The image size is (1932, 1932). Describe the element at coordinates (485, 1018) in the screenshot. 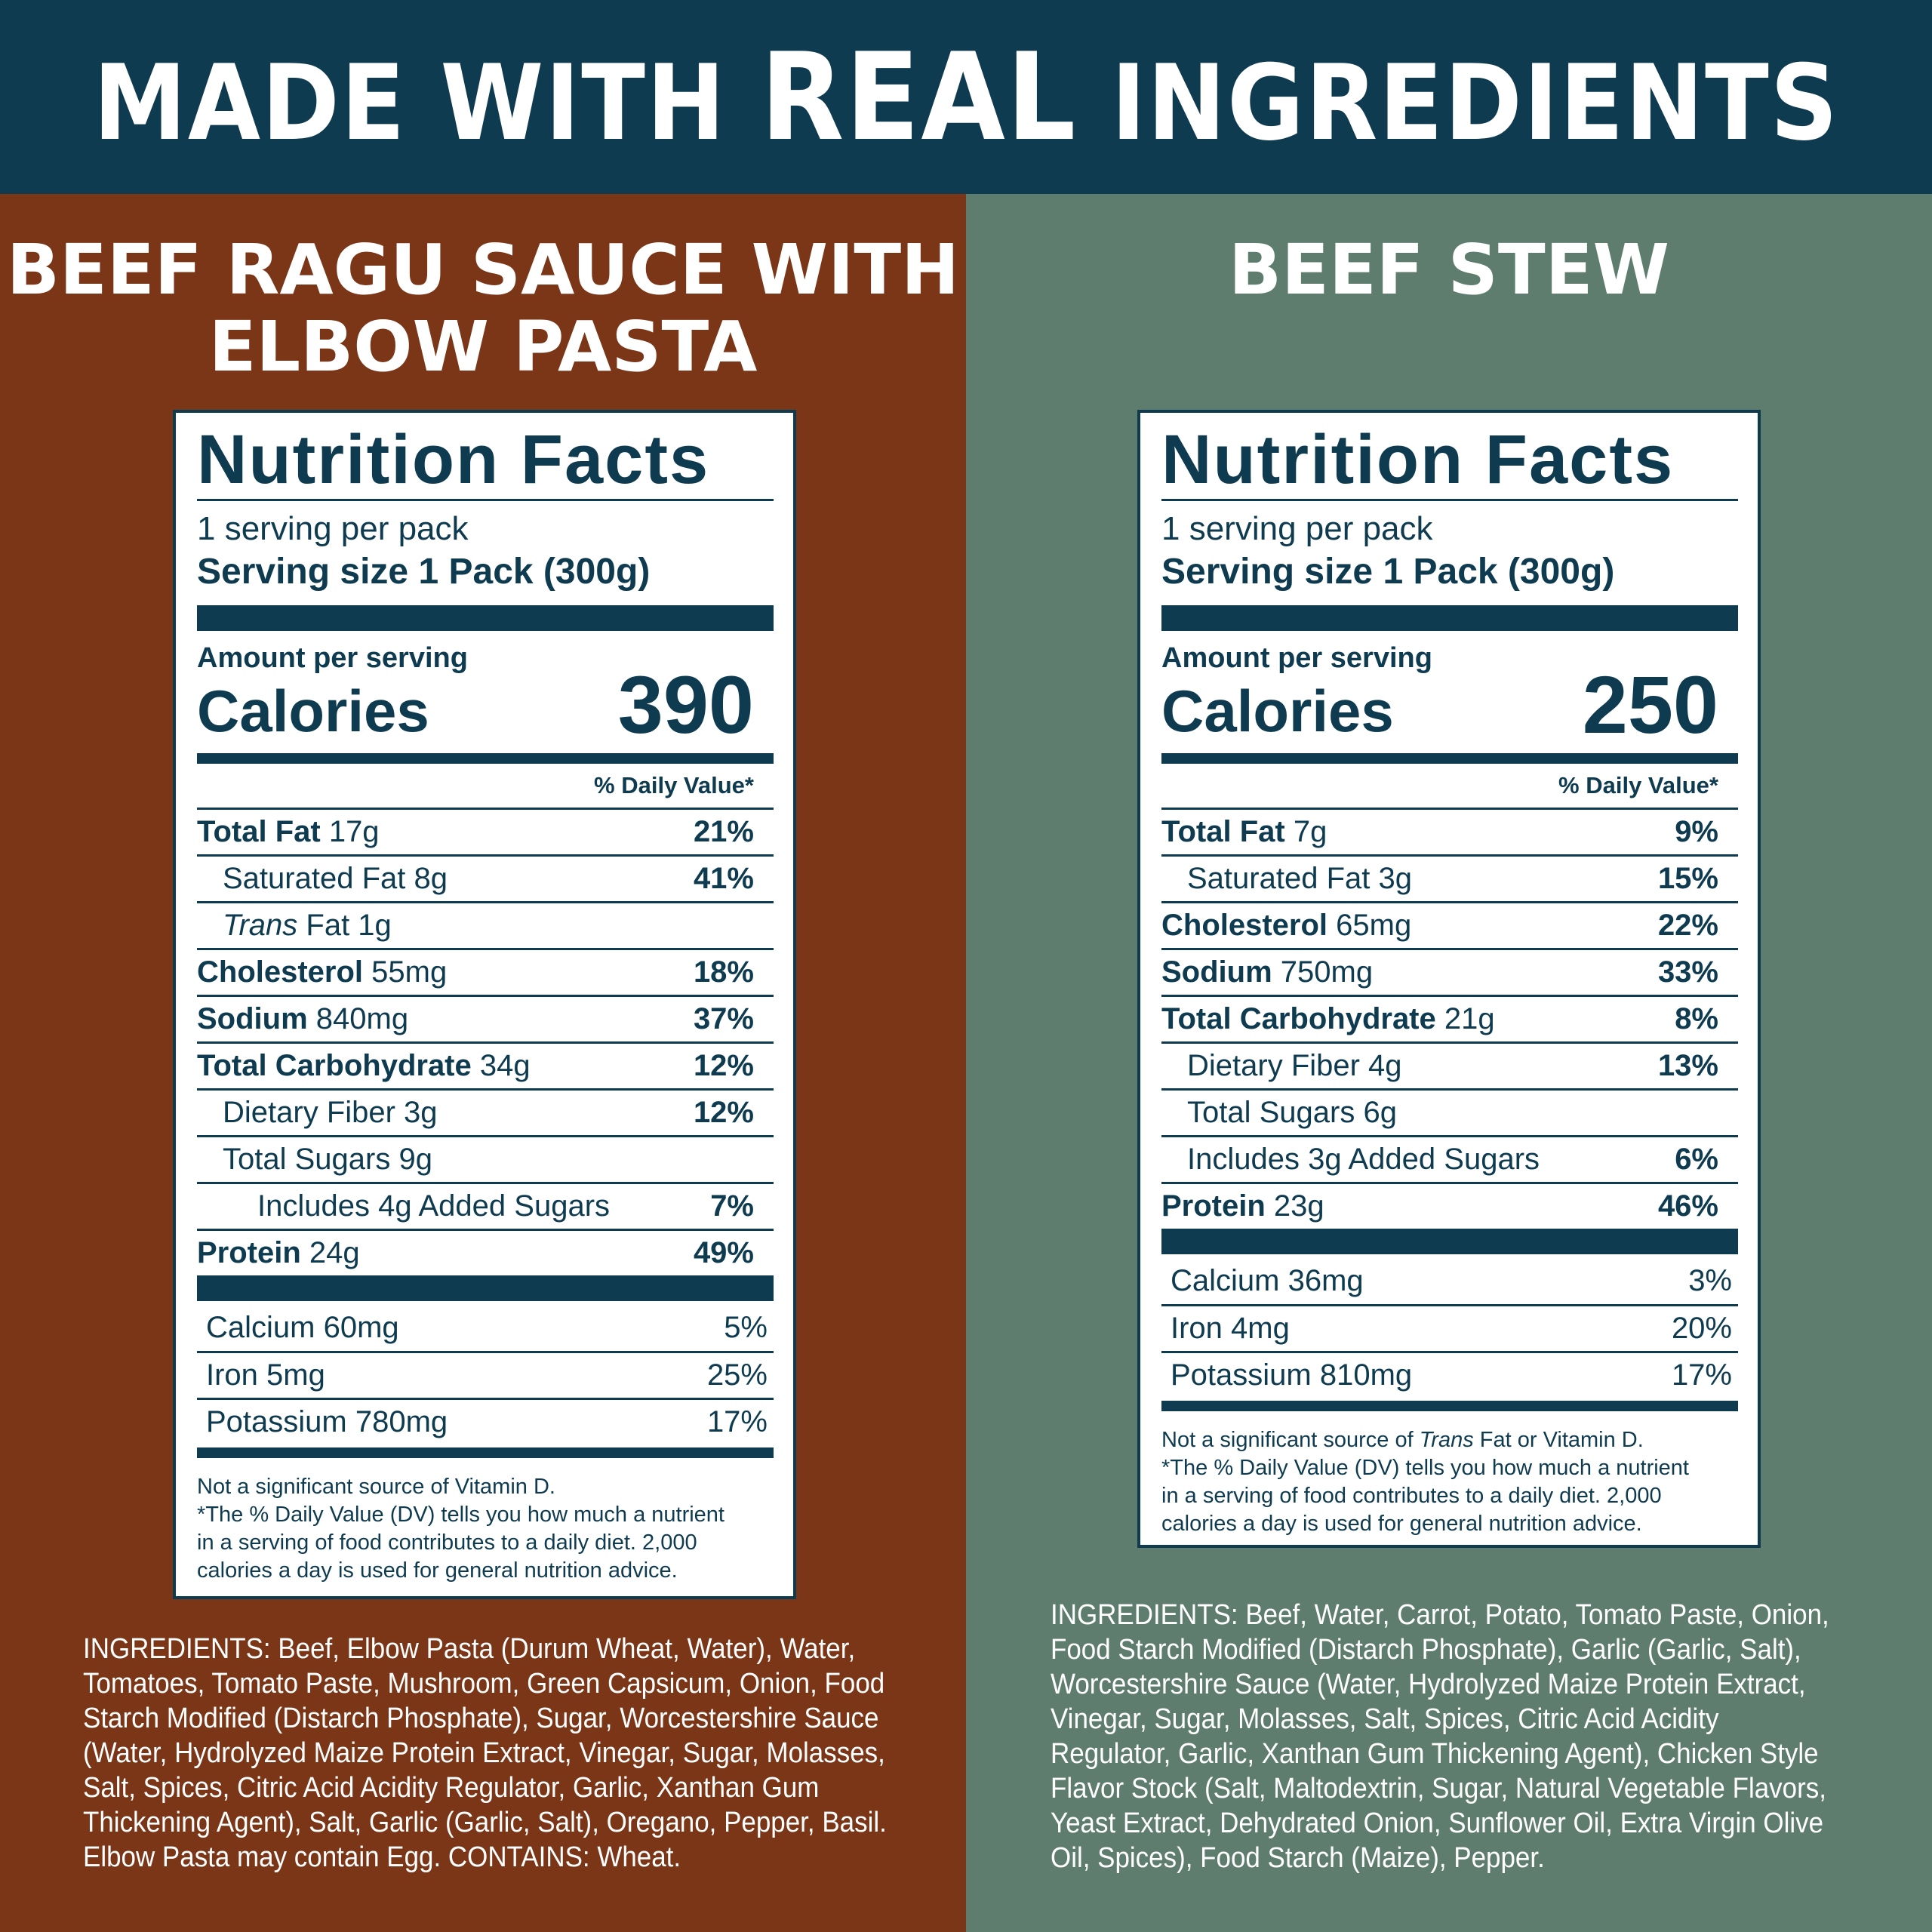

I see `nutrient-row: Sodium 840mg 37%` at that location.